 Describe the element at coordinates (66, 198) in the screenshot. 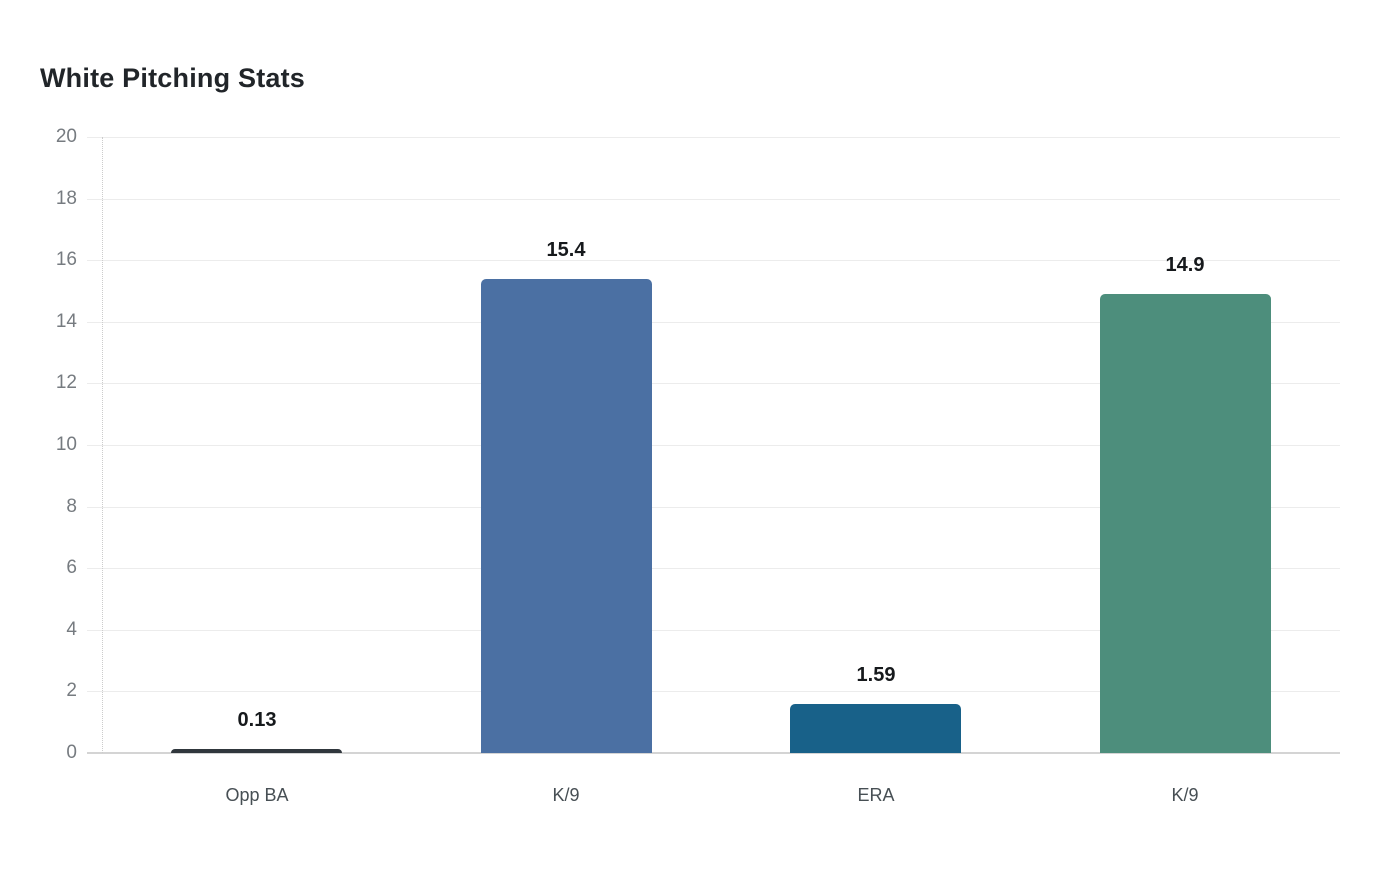

I see `y-tick-label: 18` at that location.